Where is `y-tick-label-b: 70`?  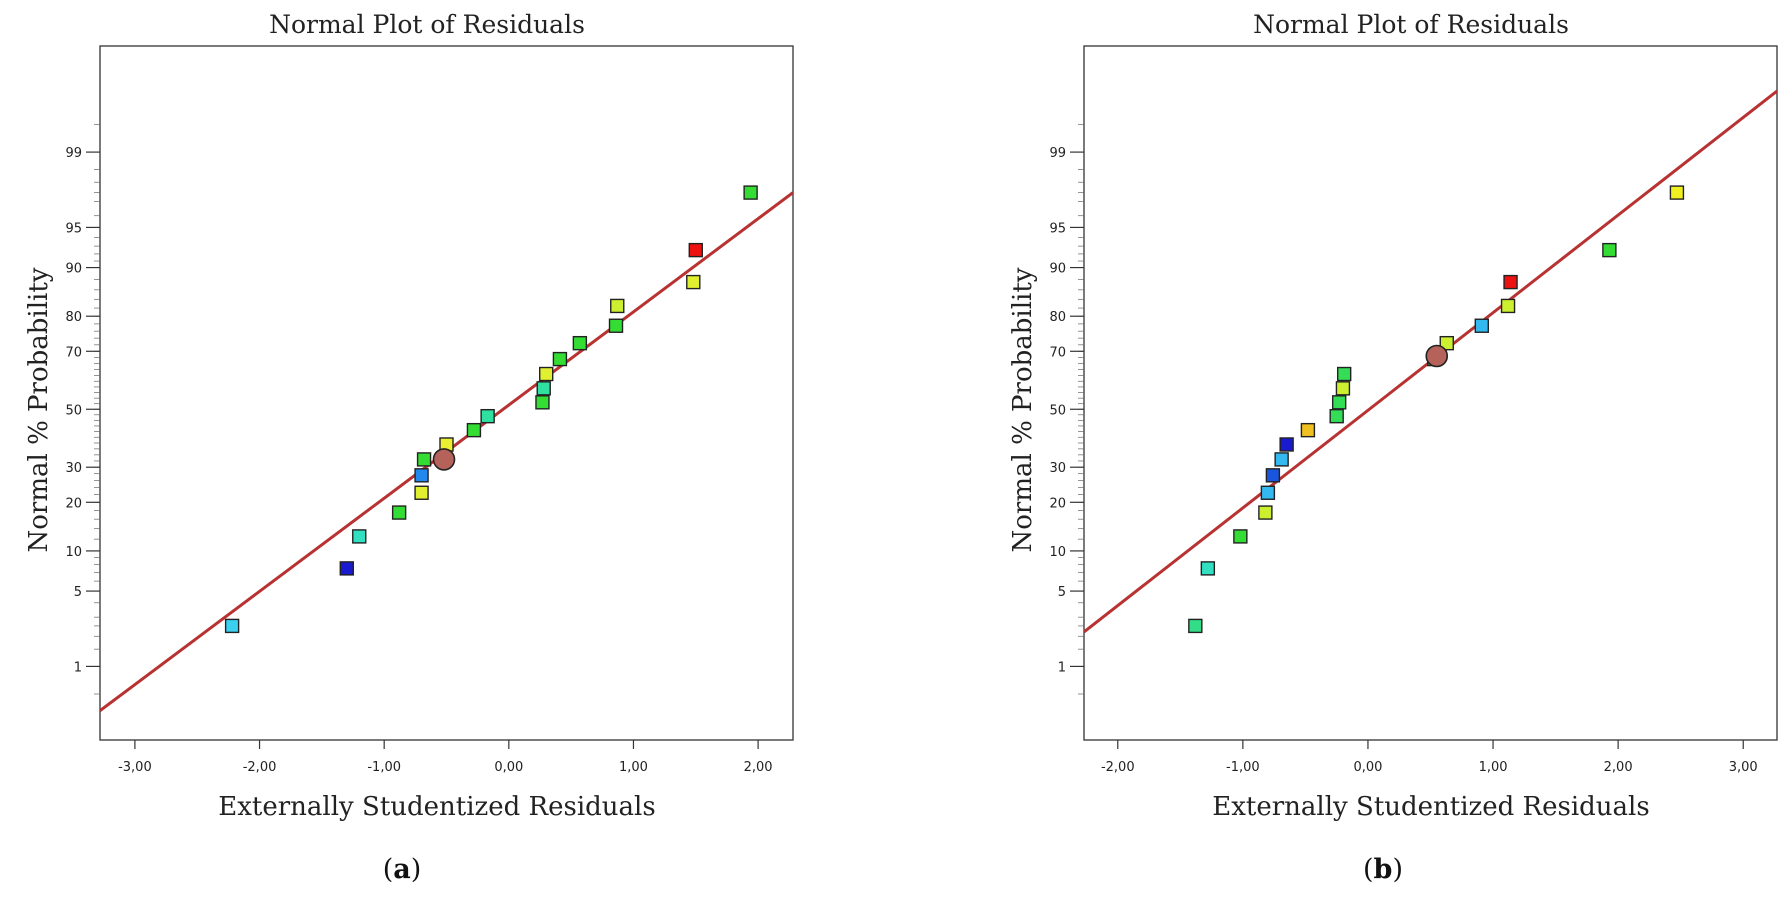 y-tick-label-b: 70 is located at coordinates (1057, 352).